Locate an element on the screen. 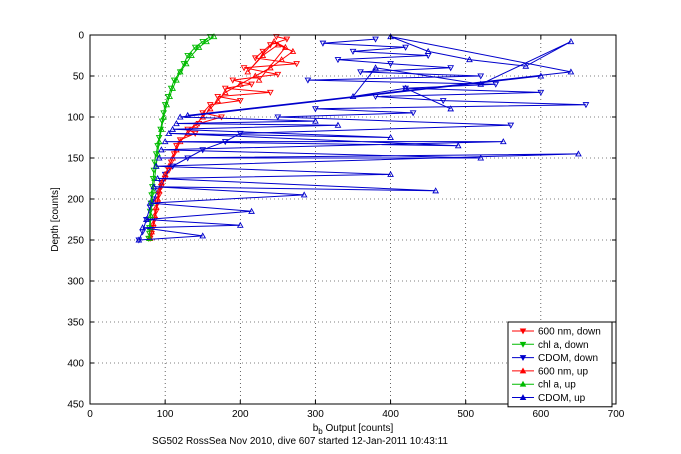 This screenshot has height=454, width=681. y-tick-label: 300 is located at coordinates (75, 282).